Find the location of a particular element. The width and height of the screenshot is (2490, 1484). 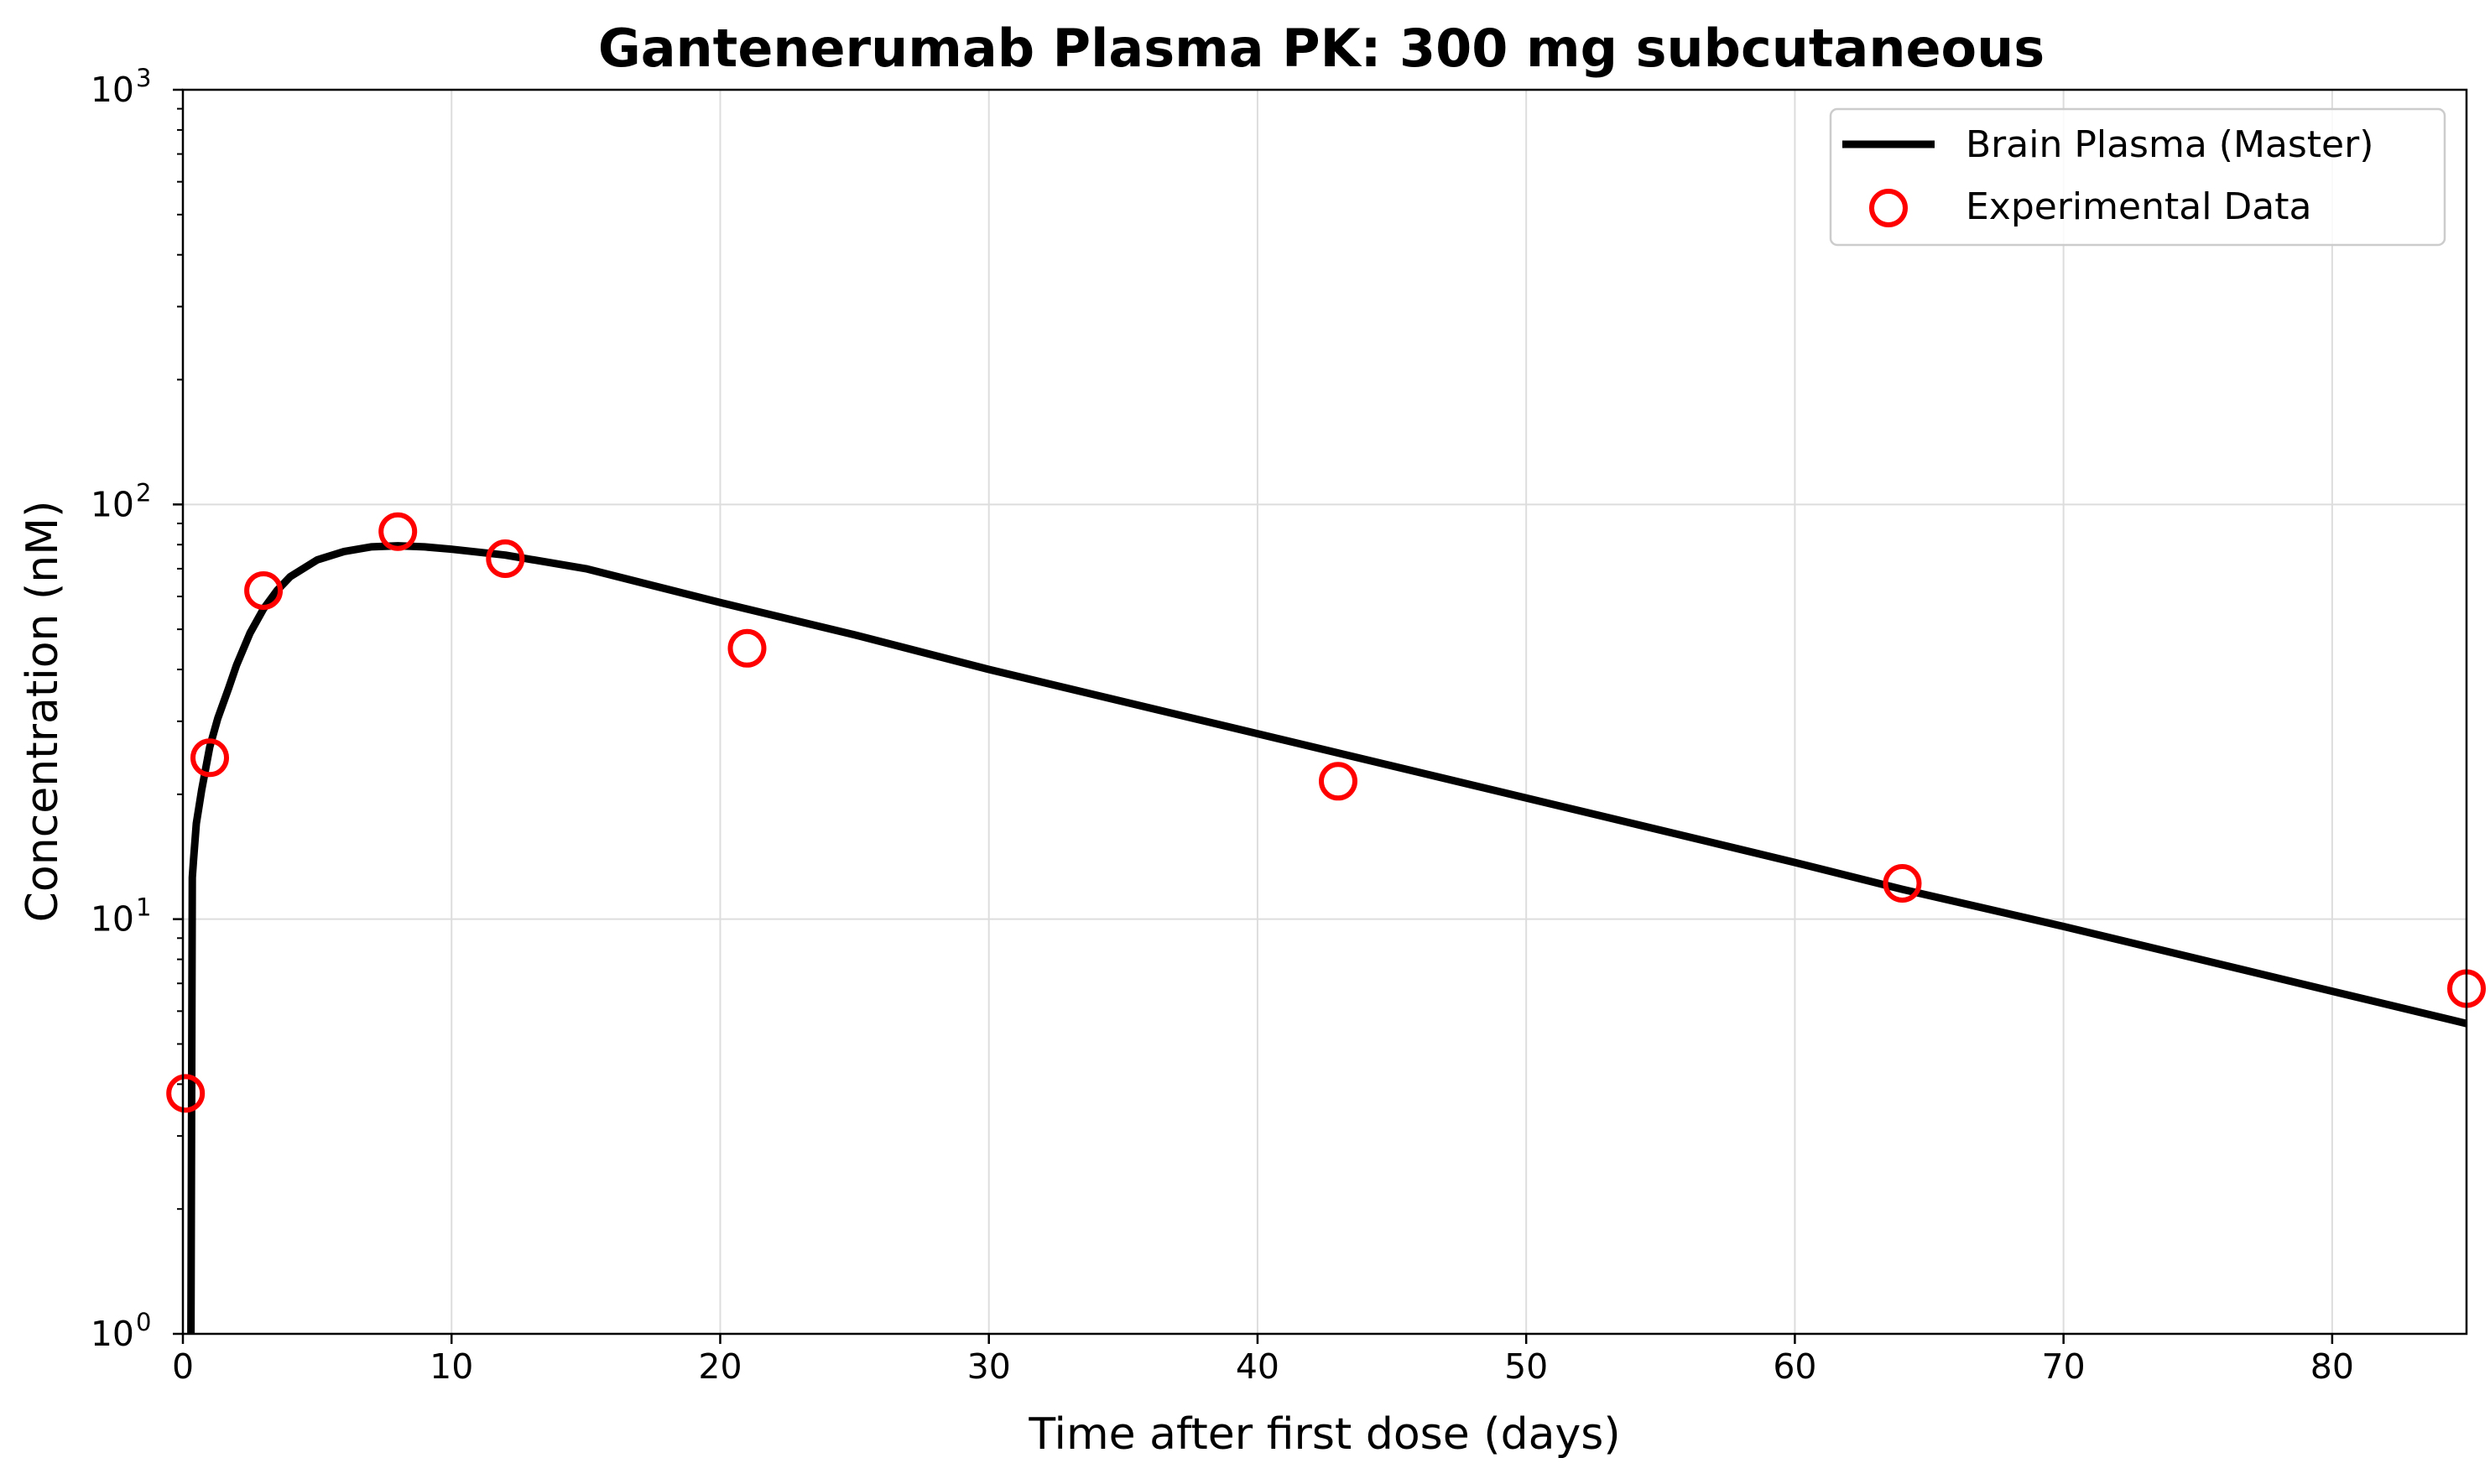

legend-marker-swatch is located at coordinates (1889, 208).